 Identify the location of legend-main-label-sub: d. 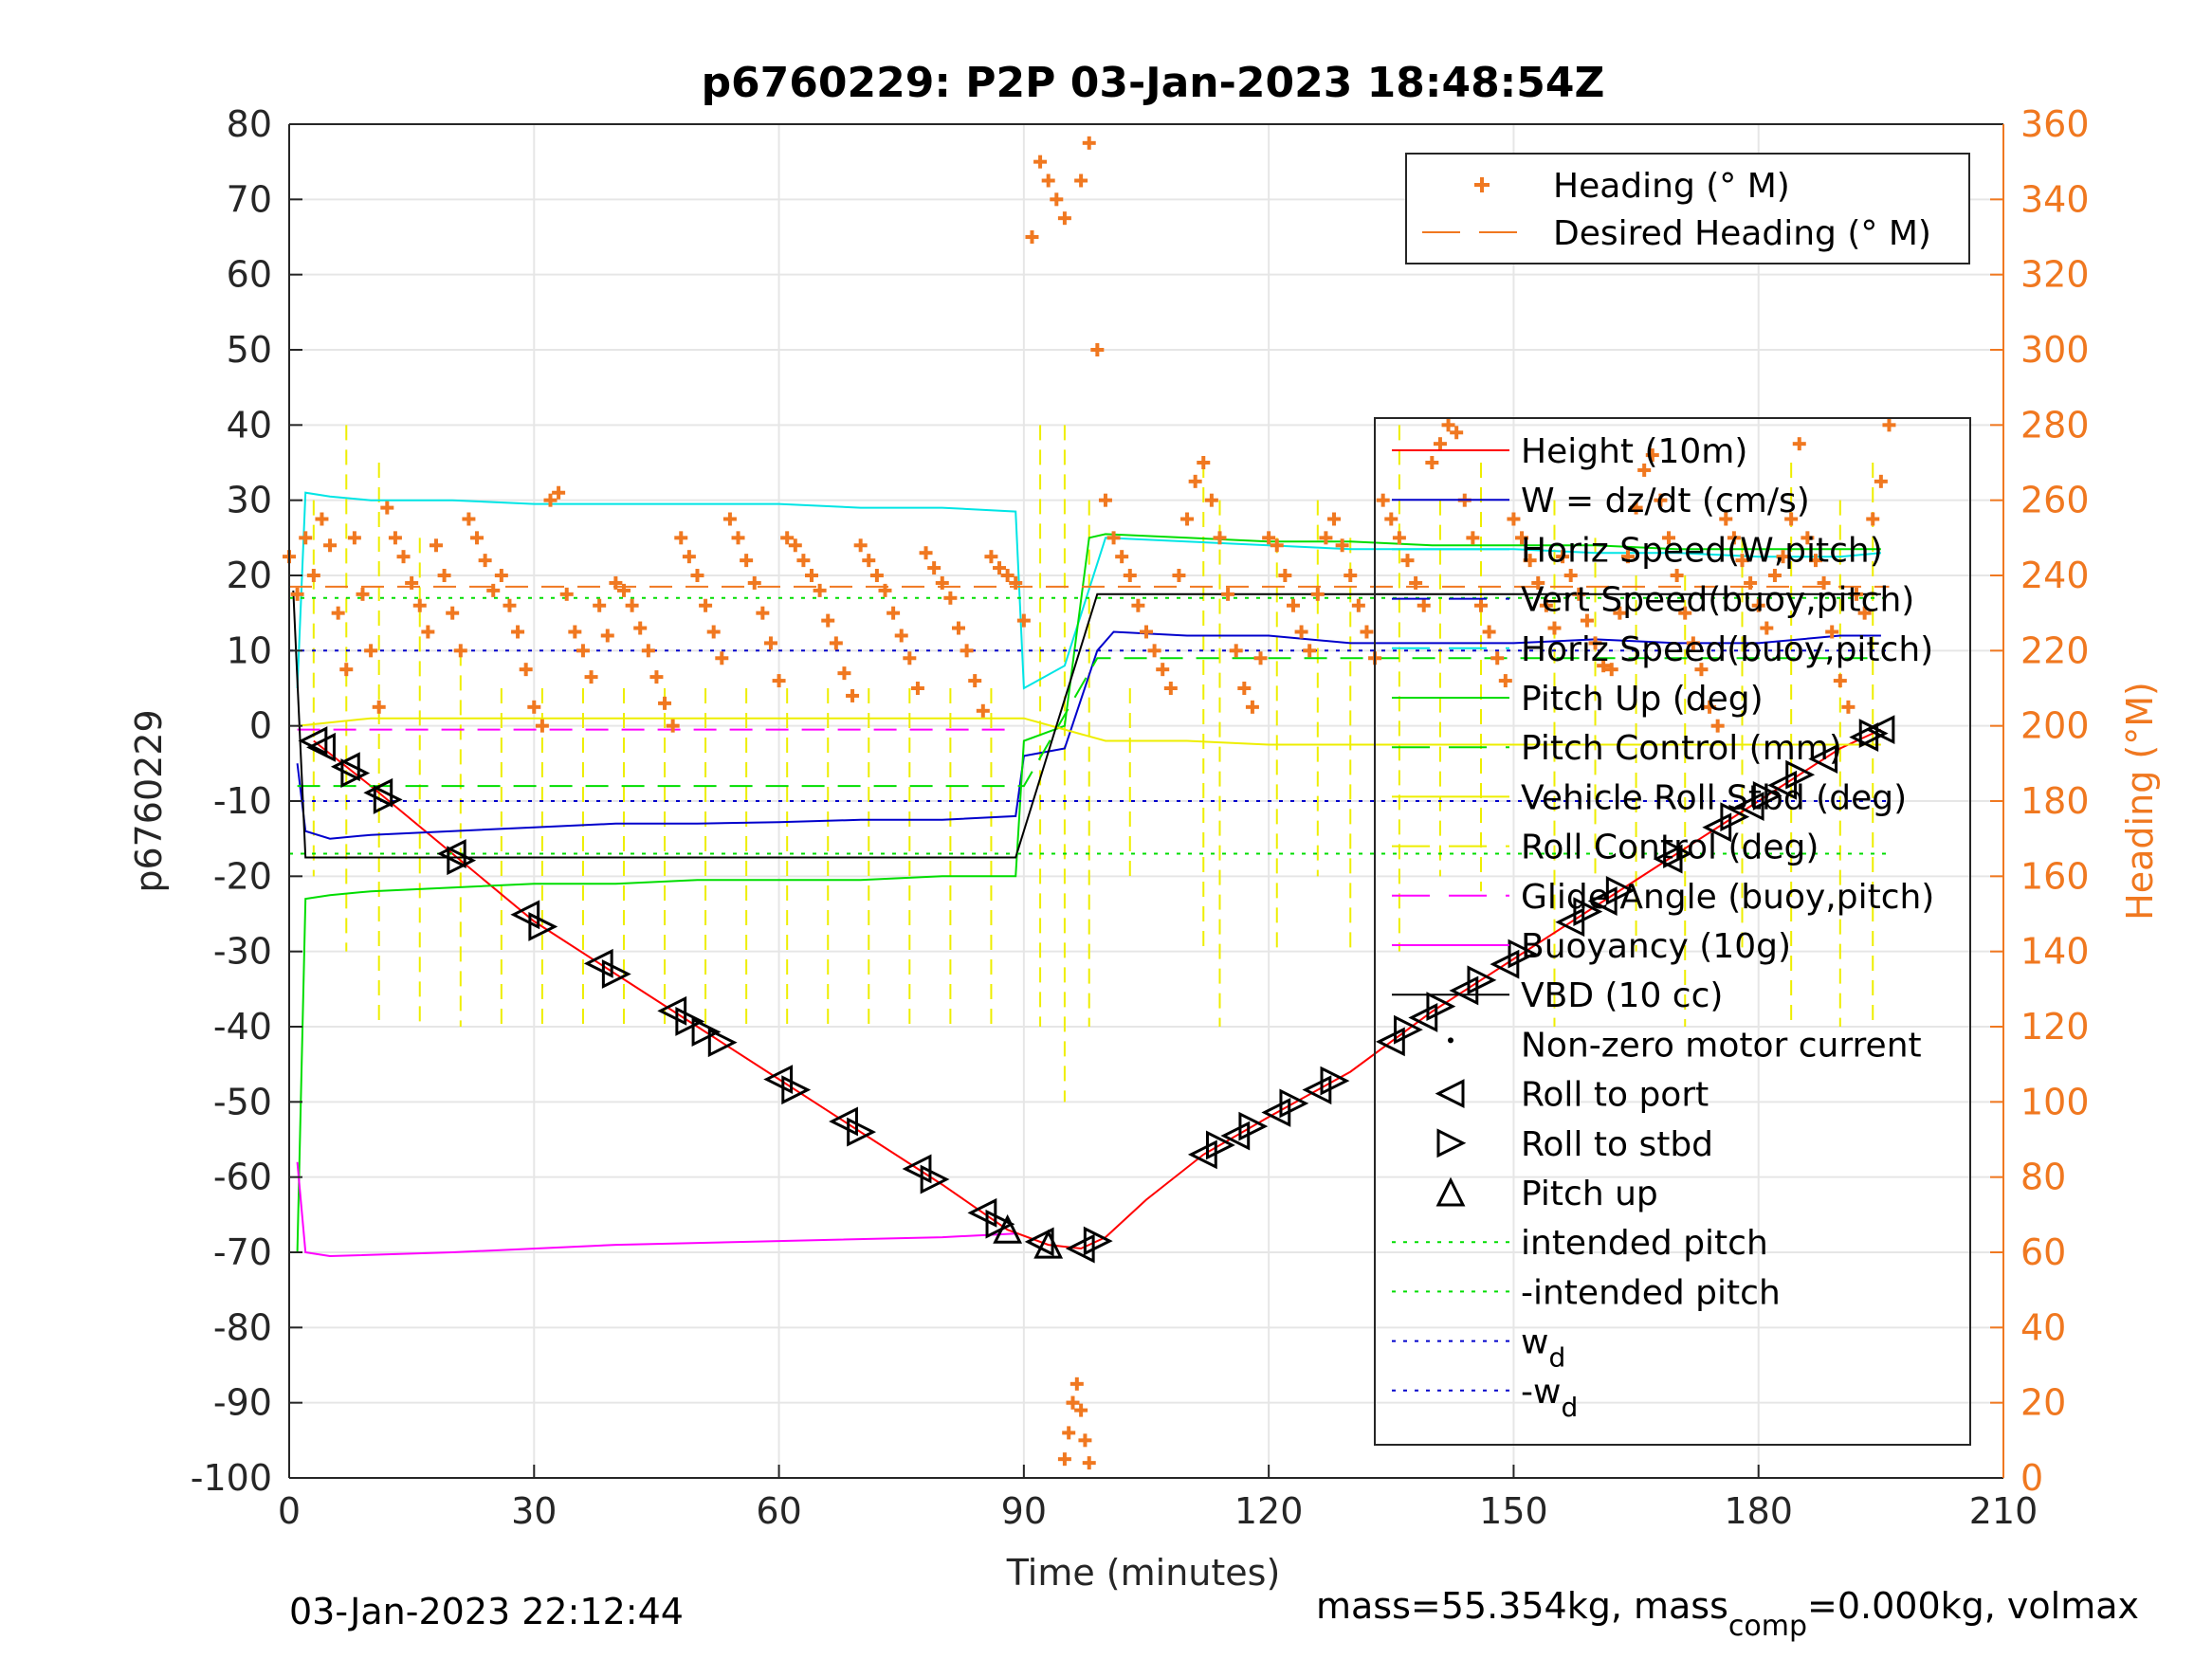
(1556, 1358).